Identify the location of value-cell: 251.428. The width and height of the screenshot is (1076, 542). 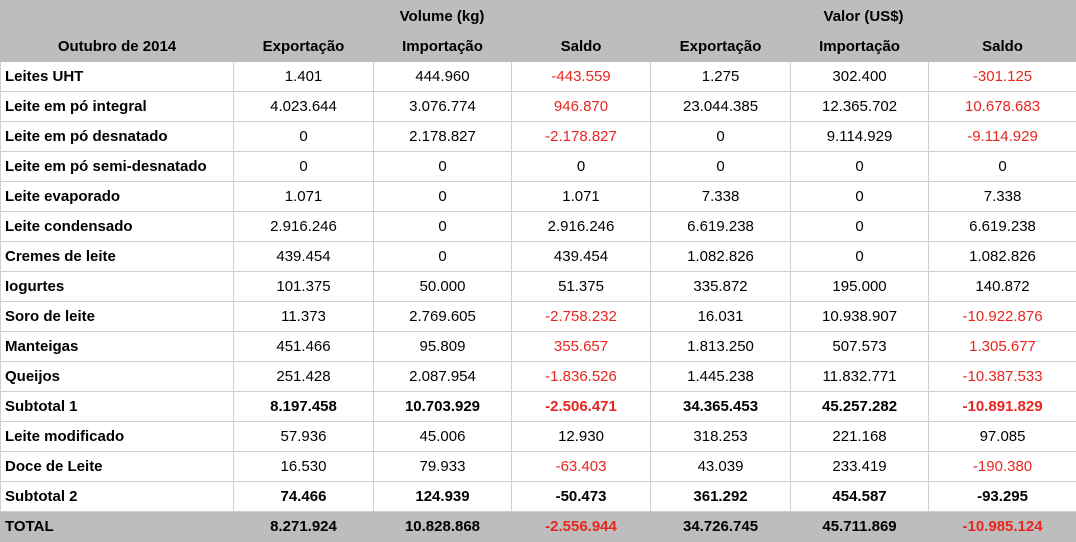
(304, 377).